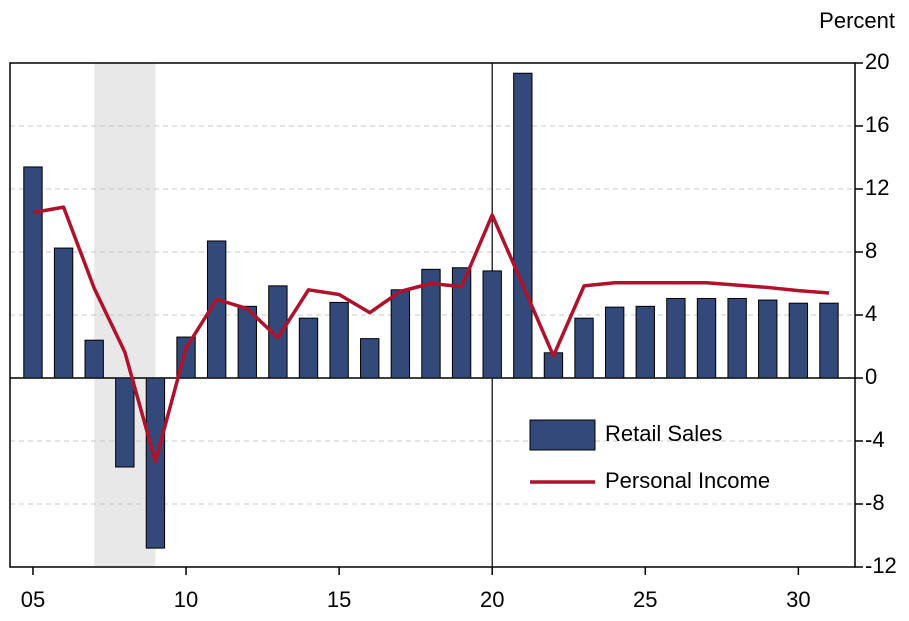  I want to click on y-tick-label: -12, so click(881, 565).